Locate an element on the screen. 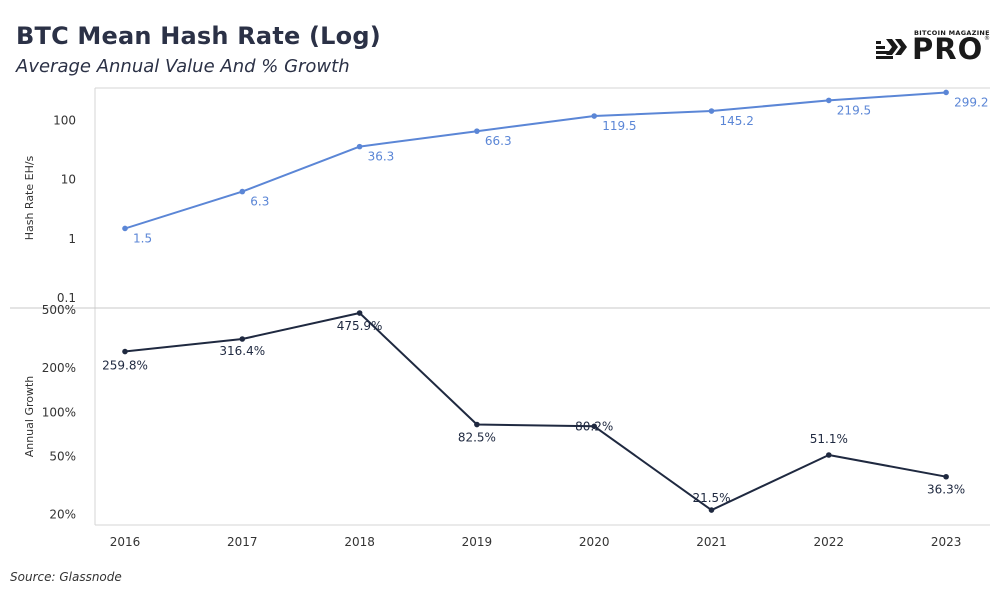  logo-mark-icon is located at coordinates (891, 49).